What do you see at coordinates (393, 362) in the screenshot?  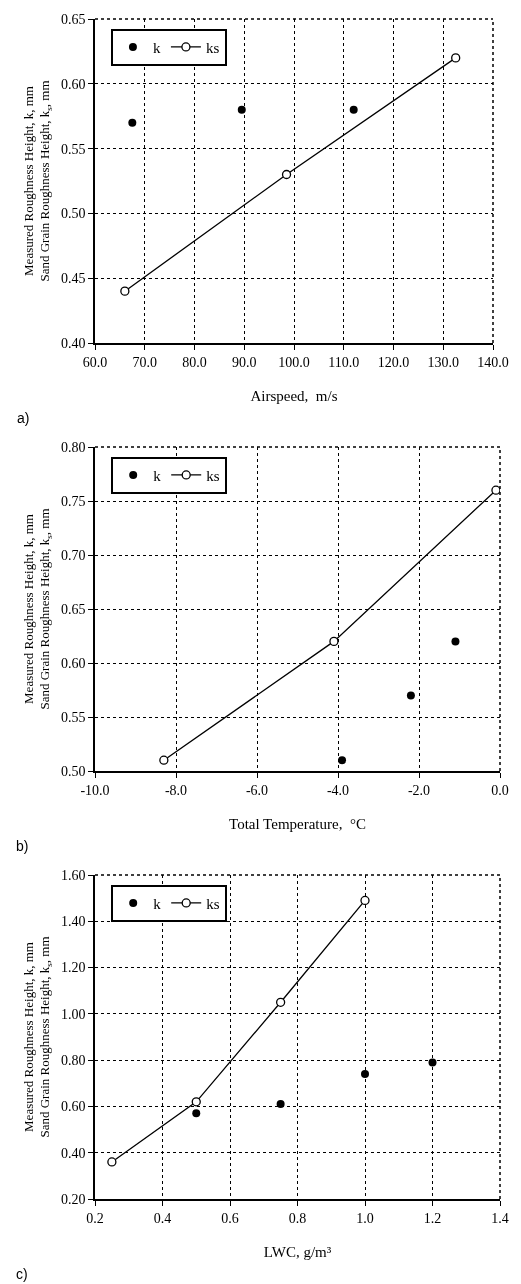 I see `x-tick-label: 120.0` at bounding box center [393, 362].